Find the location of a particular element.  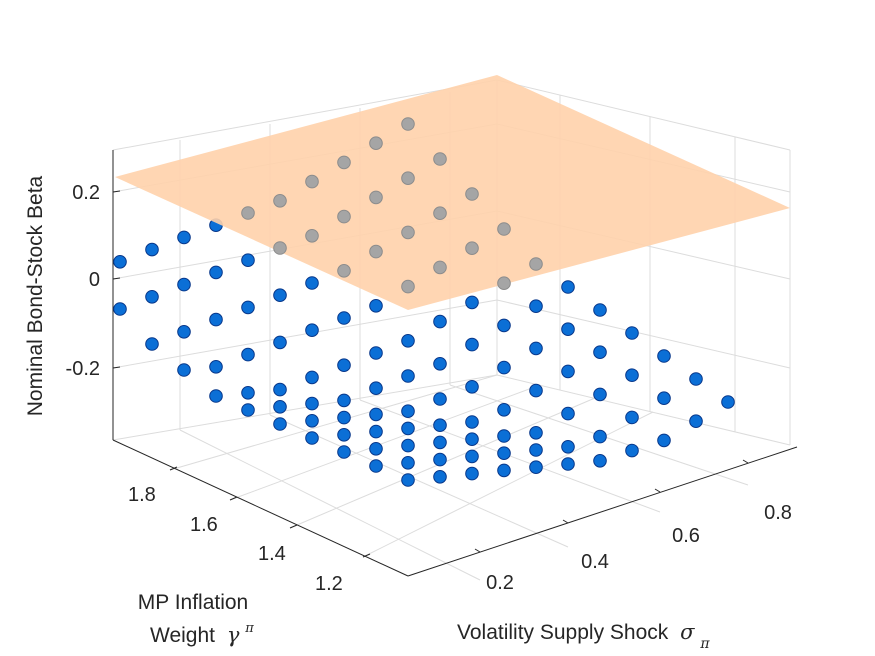

grid-back-floor-edge is located at coordinates (305, 407).